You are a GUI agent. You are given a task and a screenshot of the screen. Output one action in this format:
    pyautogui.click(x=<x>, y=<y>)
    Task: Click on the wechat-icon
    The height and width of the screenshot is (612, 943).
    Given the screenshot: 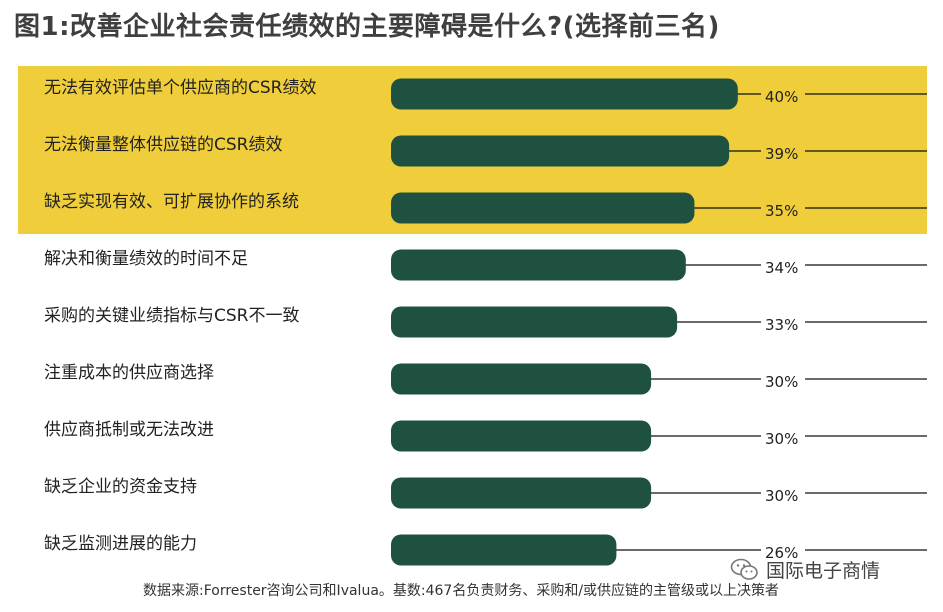 What is the action you would take?
    pyautogui.click(x=744, y=569)
    